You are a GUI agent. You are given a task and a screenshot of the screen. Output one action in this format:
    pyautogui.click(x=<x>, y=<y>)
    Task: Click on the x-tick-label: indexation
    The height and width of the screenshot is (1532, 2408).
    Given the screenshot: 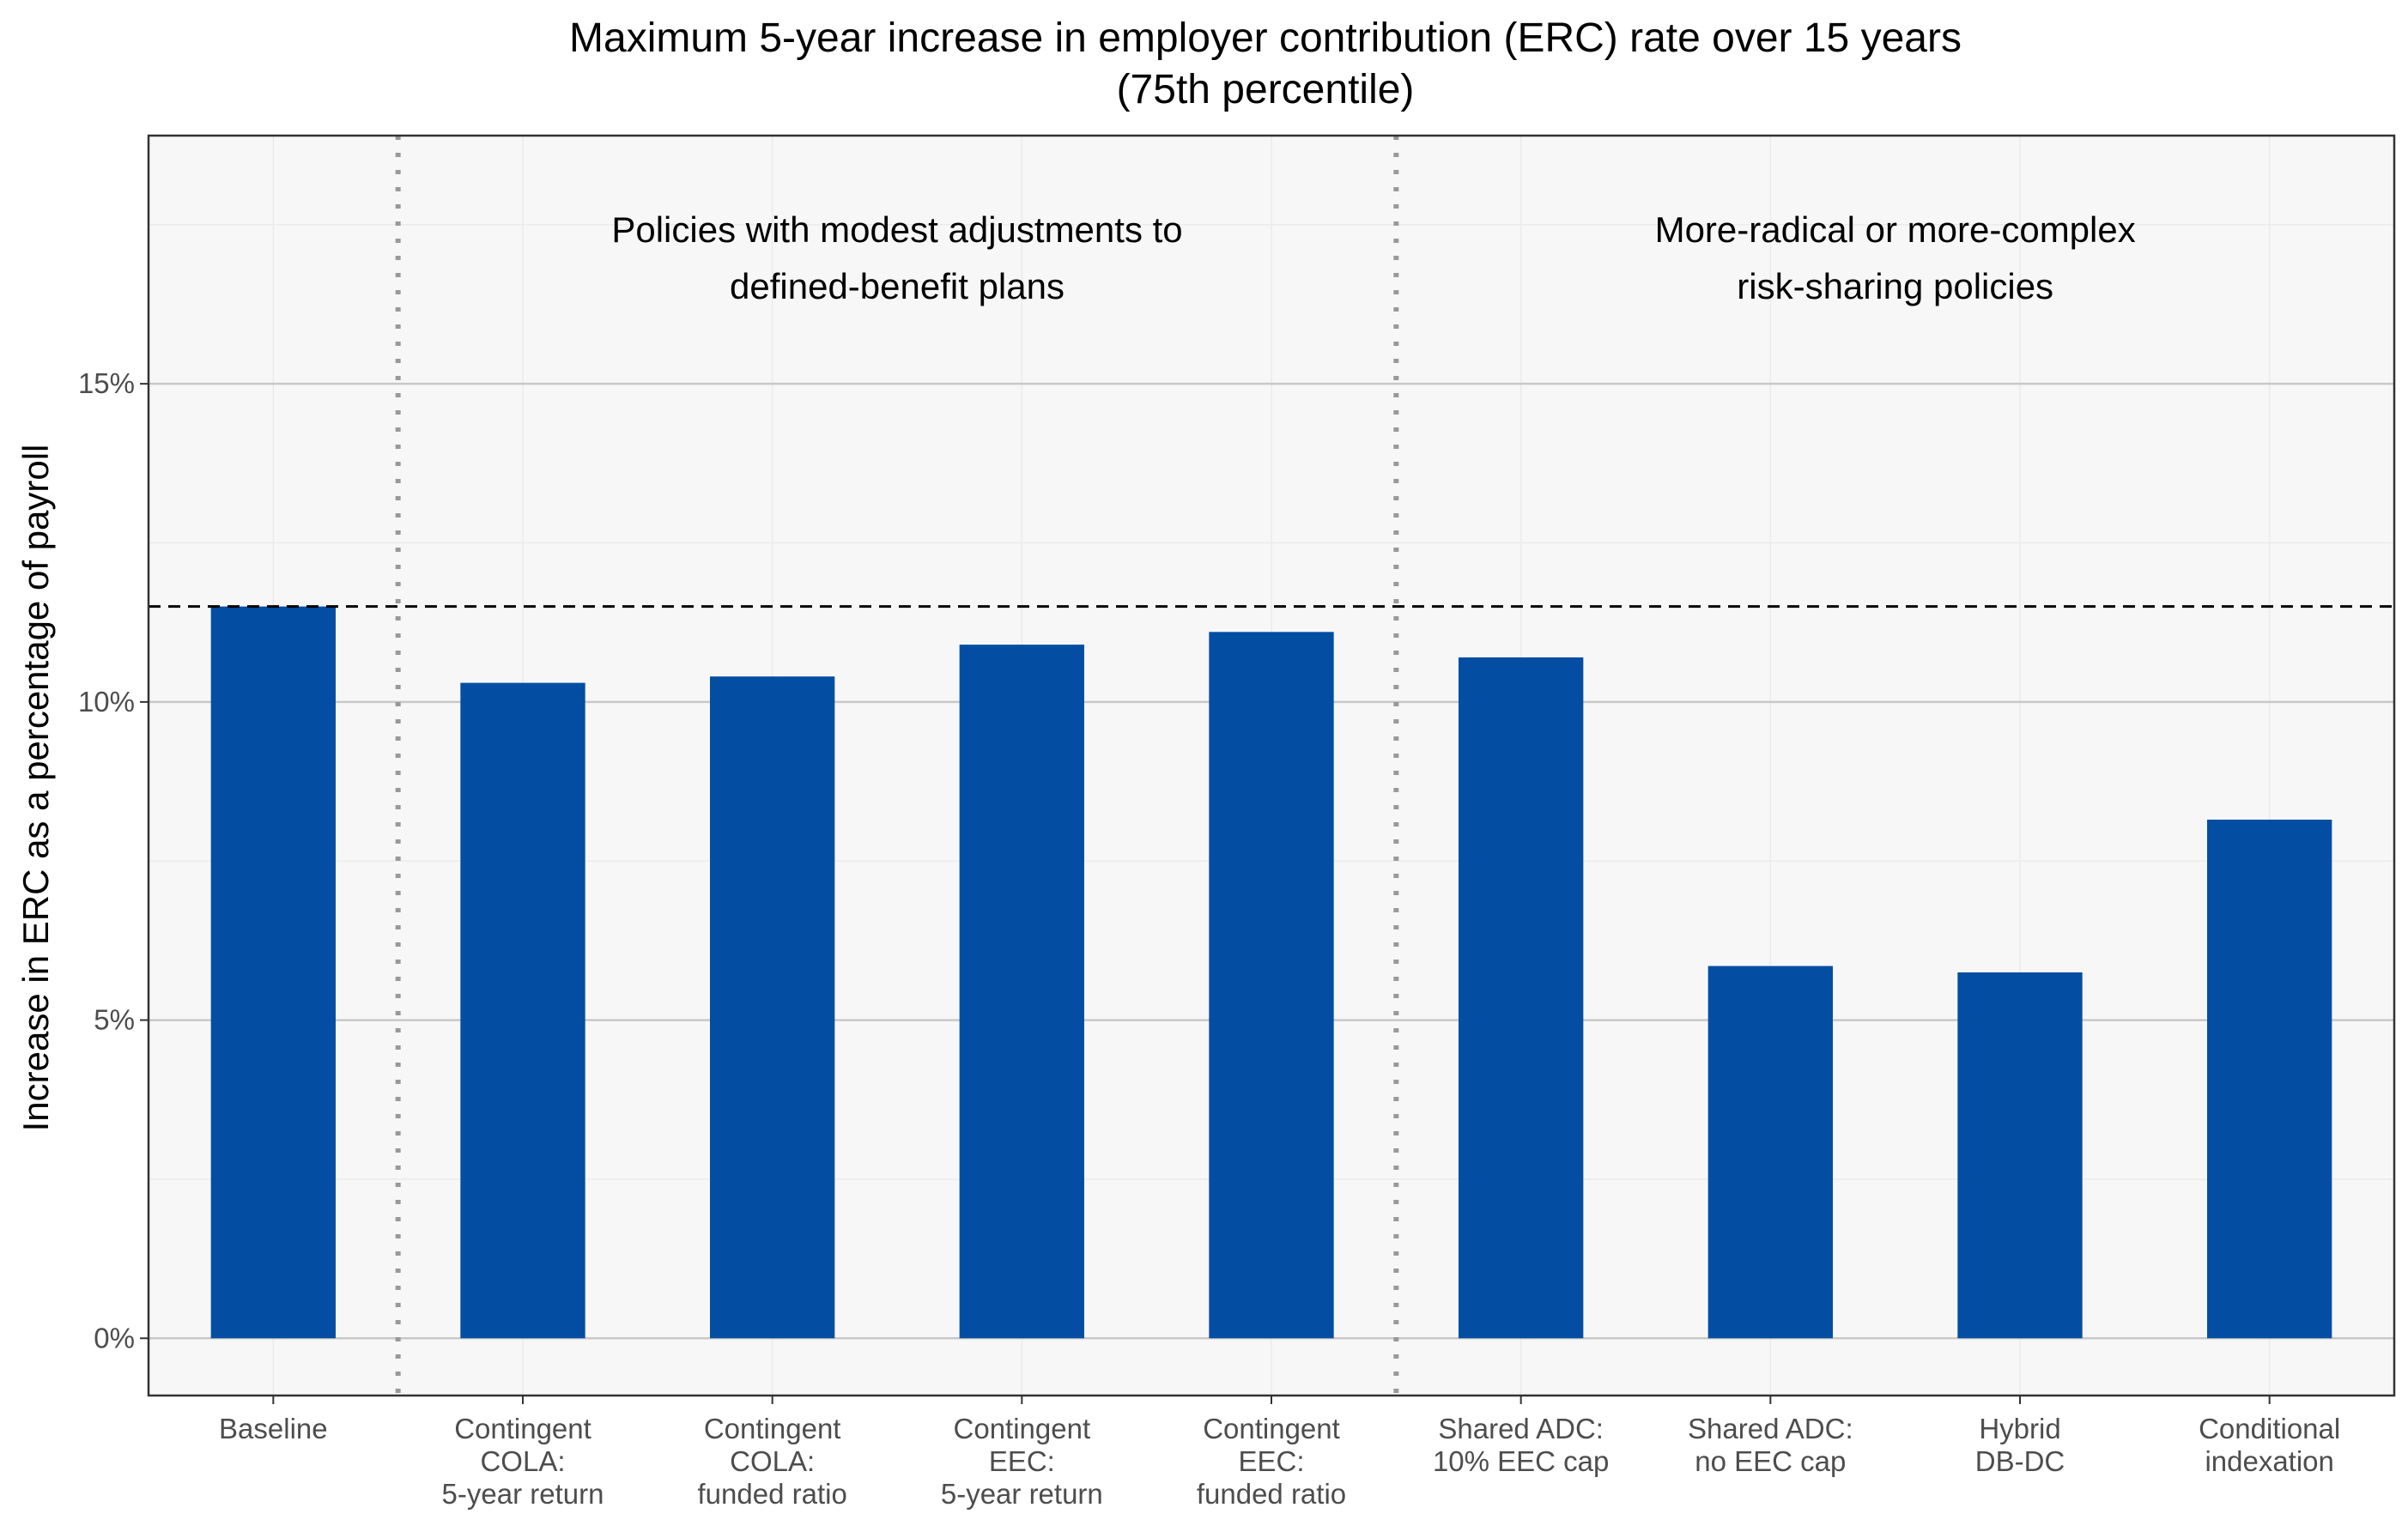 What is the action you would take?
    pyautogui.click(x=2269, y=1461)
    